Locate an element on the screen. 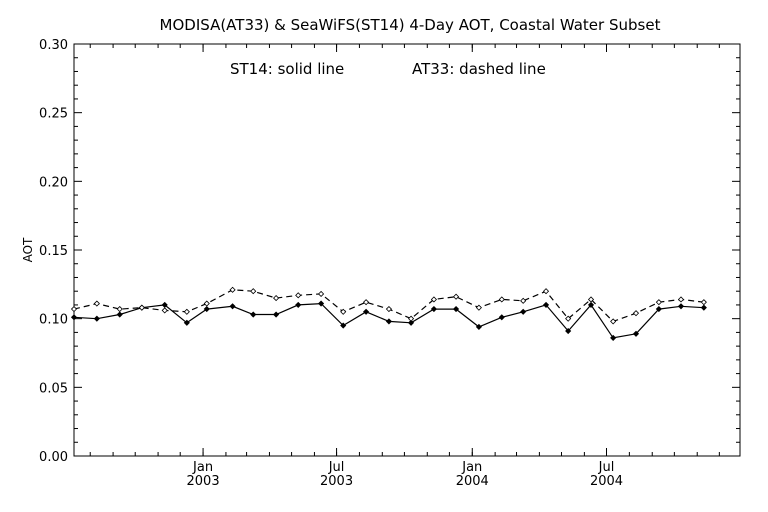 The width and height of the screenshot is (768, 512). at33-annotation: AT33: dashed line is located at coordinates (479, 69).